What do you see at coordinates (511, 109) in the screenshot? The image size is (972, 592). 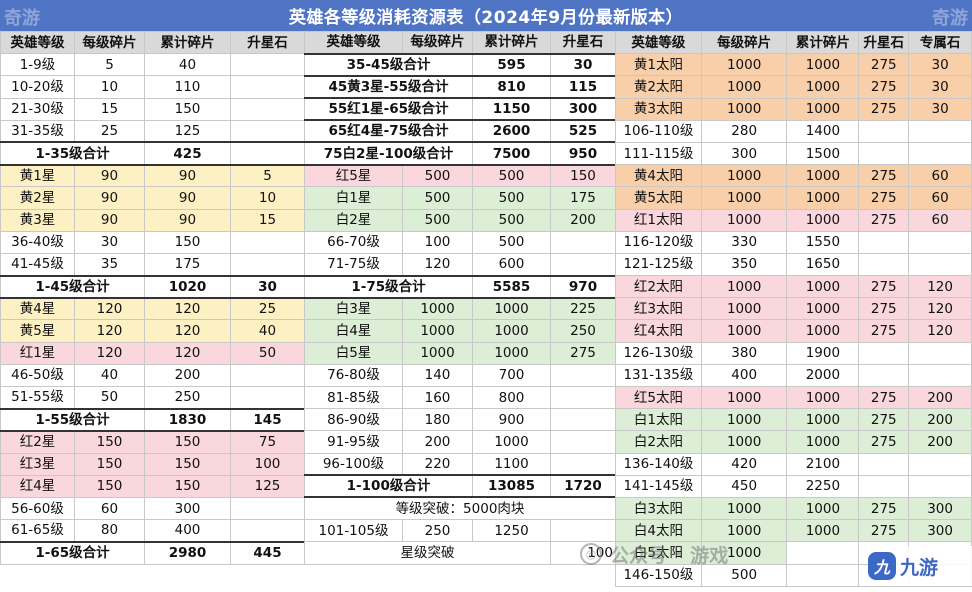 I see `table-cell: 1150` at bounding box center [511, 109].